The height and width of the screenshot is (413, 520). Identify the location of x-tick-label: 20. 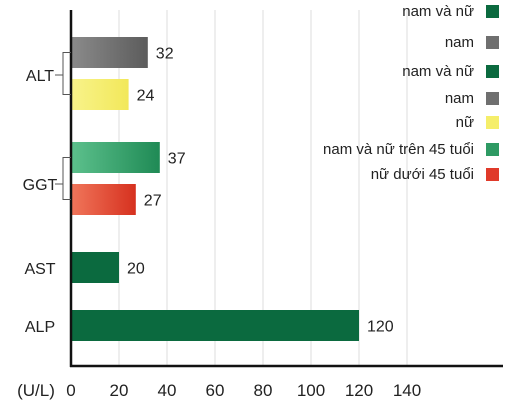
(119, 390).